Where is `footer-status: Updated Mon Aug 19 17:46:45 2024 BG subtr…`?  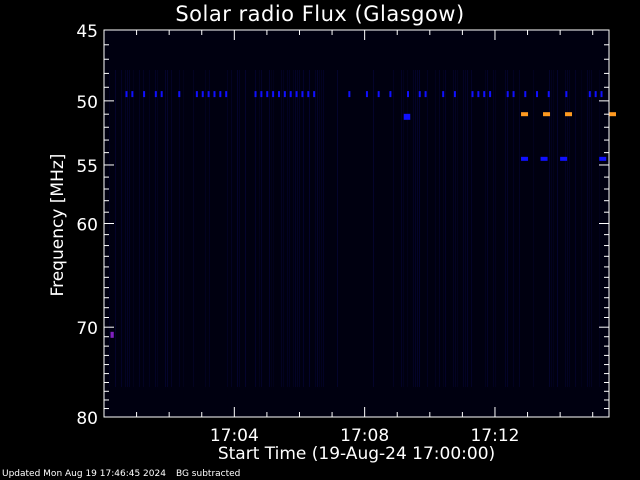 footer-status: Updated Mon Aug 19 17:46:45 2024 BG subtr… is located at coordinates (126, 474).